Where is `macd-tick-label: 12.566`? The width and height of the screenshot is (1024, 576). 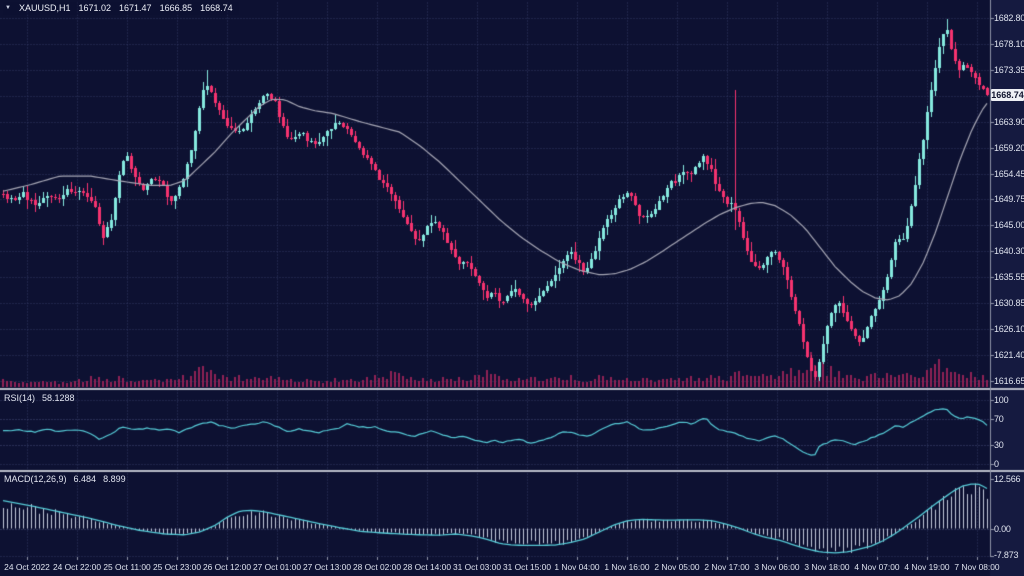
macd-tick-label: 12.566 is located at coordinates (1007, 479).